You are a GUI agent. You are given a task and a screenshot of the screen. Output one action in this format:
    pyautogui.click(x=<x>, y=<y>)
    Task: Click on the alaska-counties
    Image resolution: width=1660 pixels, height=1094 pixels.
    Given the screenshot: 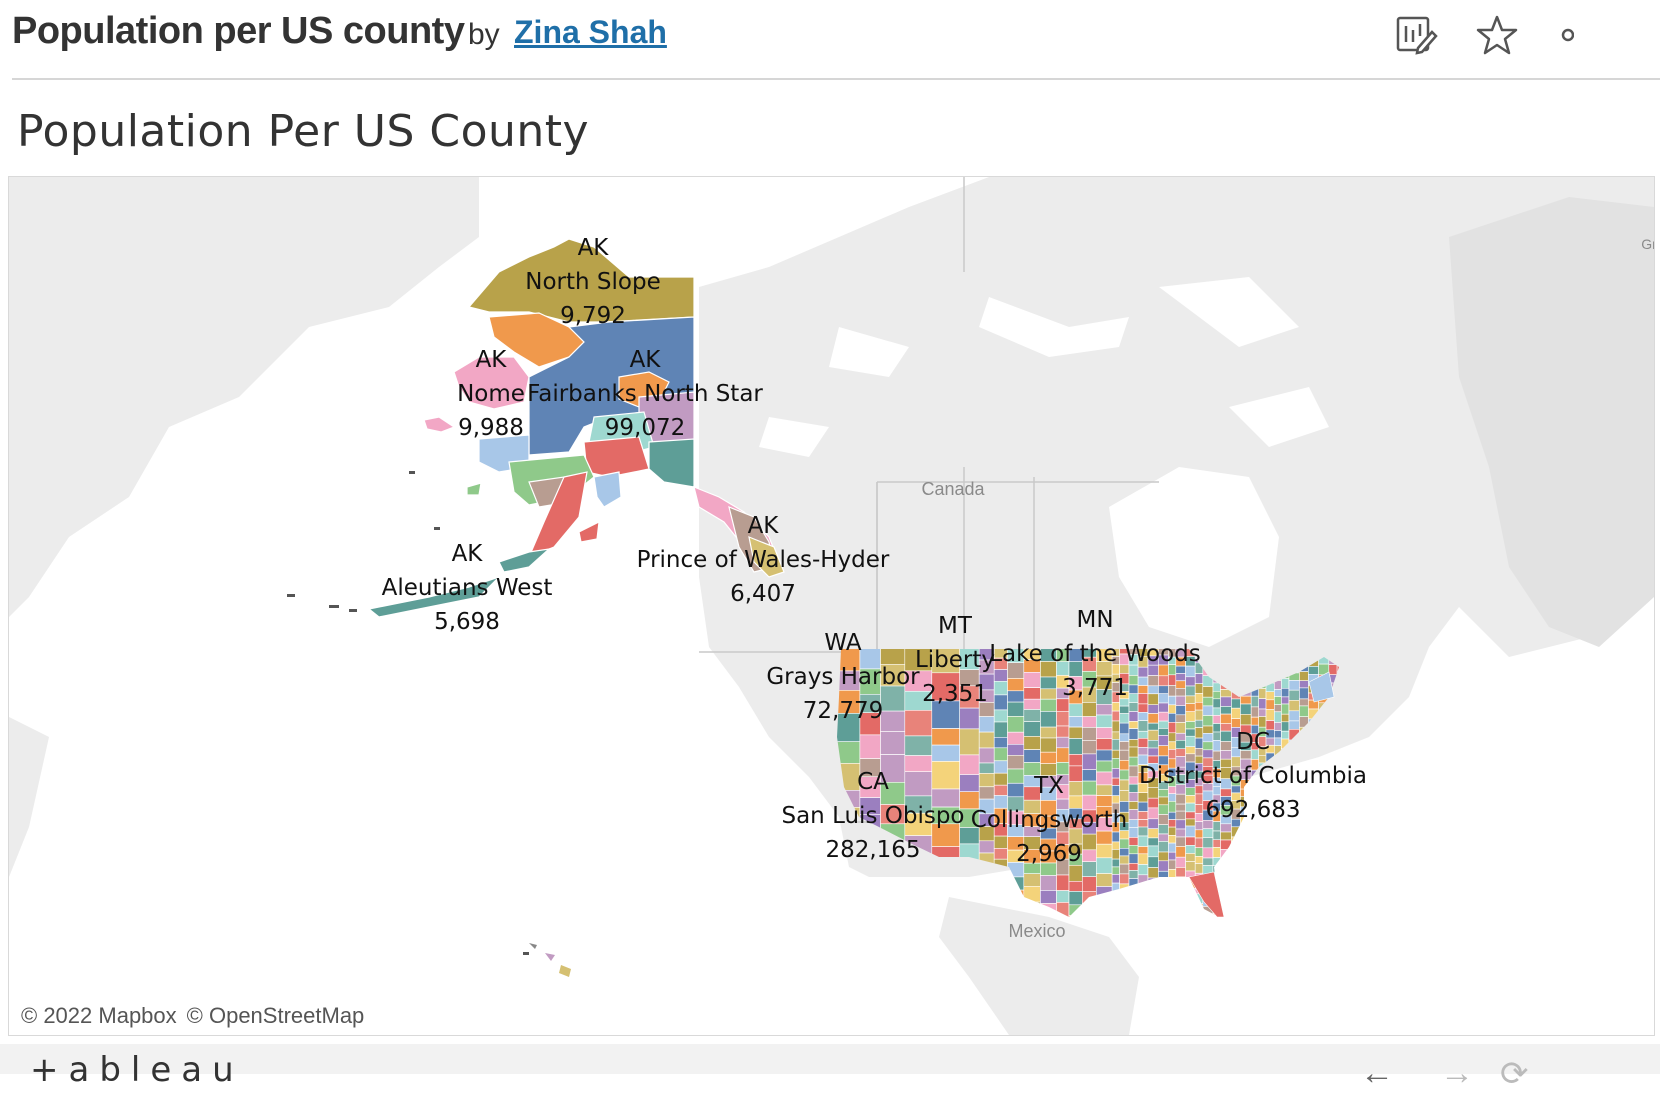 What is the action you would take?
    pyautogui.click(x=576, y=428)
    